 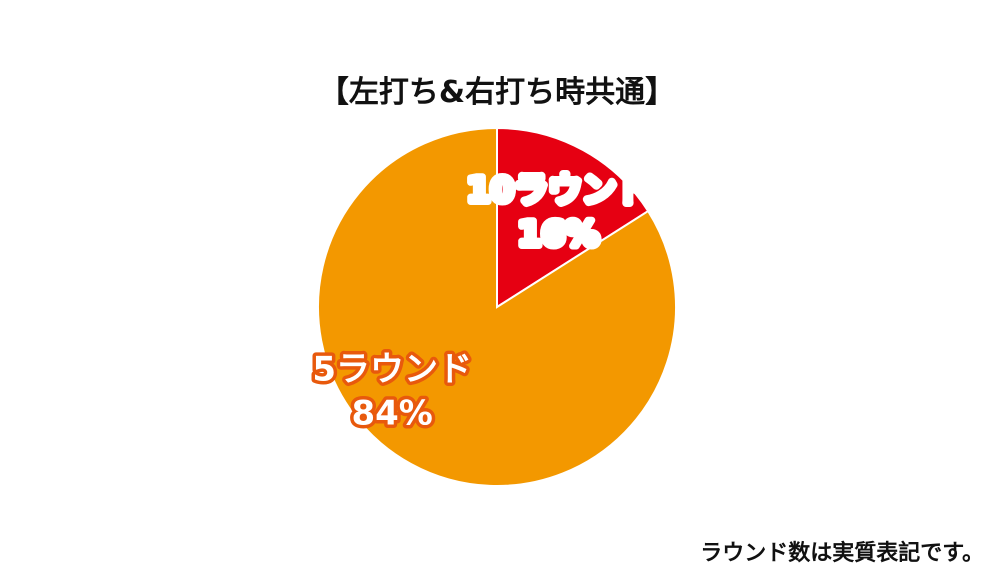 I want to click on slice-value-1: 16%, so click(x=558, y=235).